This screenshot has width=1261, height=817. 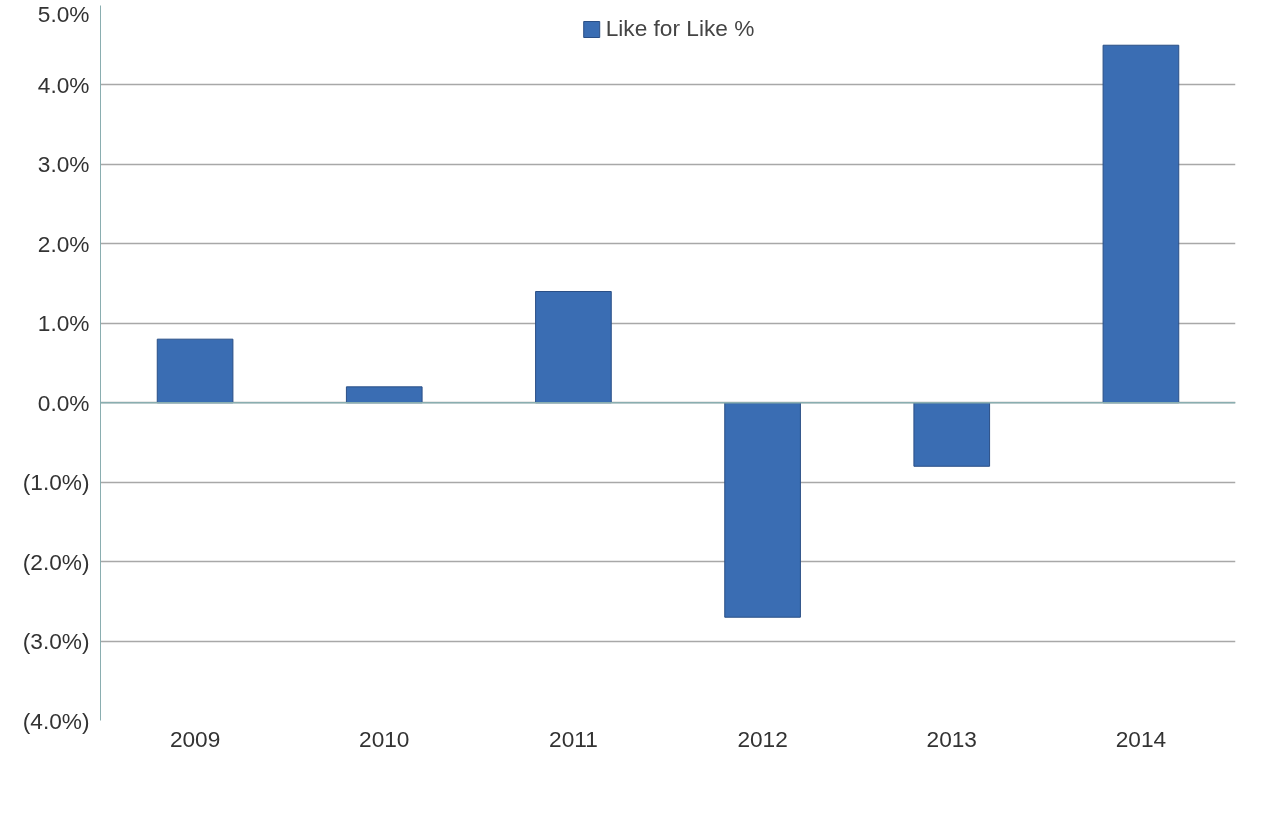 I want to click on x-tick-label: 2013, so click(x=951, y=738).